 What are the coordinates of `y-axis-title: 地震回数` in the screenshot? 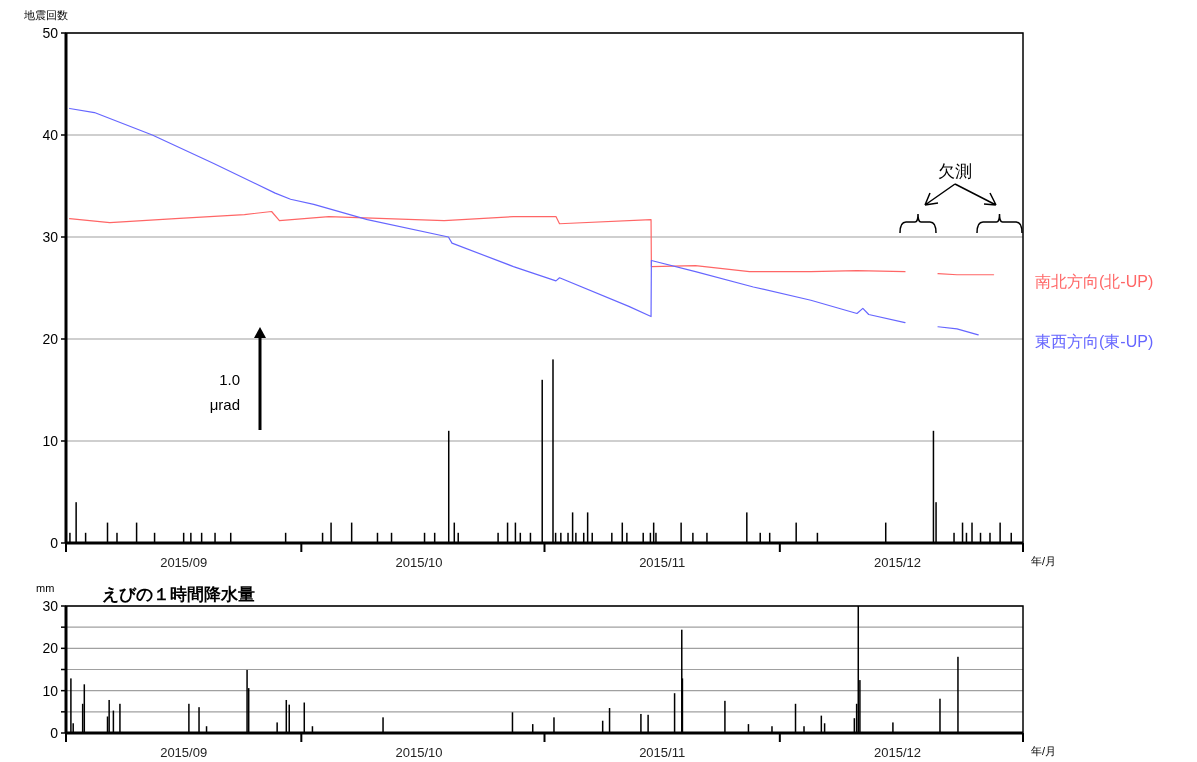 It's located at (45, 15).